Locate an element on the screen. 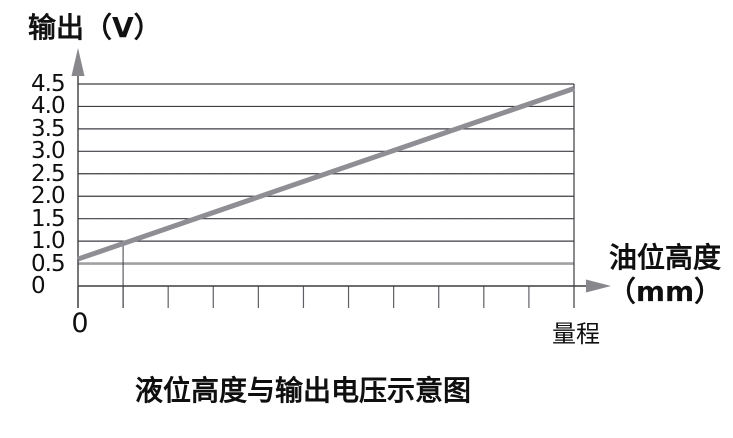 The image size is (733, 438). y-axis-title: 输出（V） is located at coordinates (95, 27).